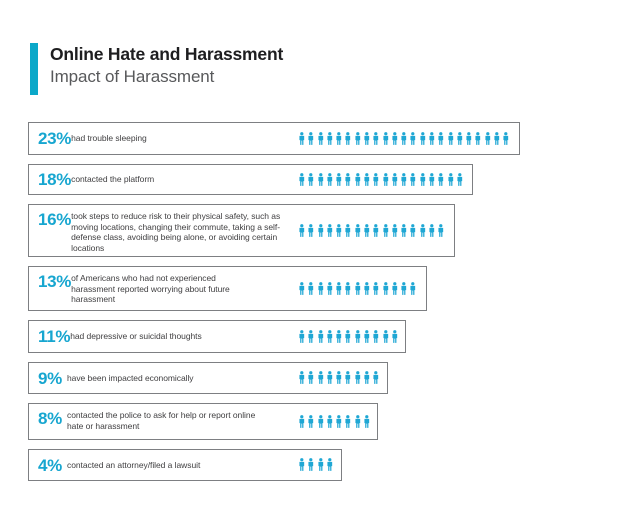 This screenshot has height=526, width=620. Describe the element at coordinates (50, 465) in the screenshot. I see `stat-percent: 4%` at that location.